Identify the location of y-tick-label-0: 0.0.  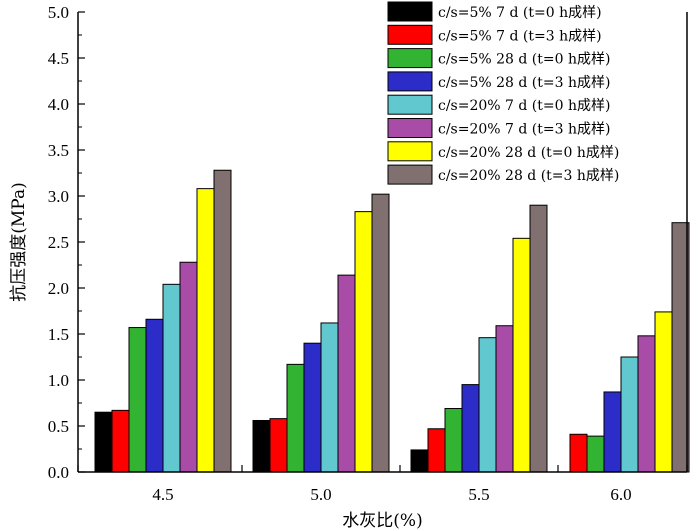
(58, 472).